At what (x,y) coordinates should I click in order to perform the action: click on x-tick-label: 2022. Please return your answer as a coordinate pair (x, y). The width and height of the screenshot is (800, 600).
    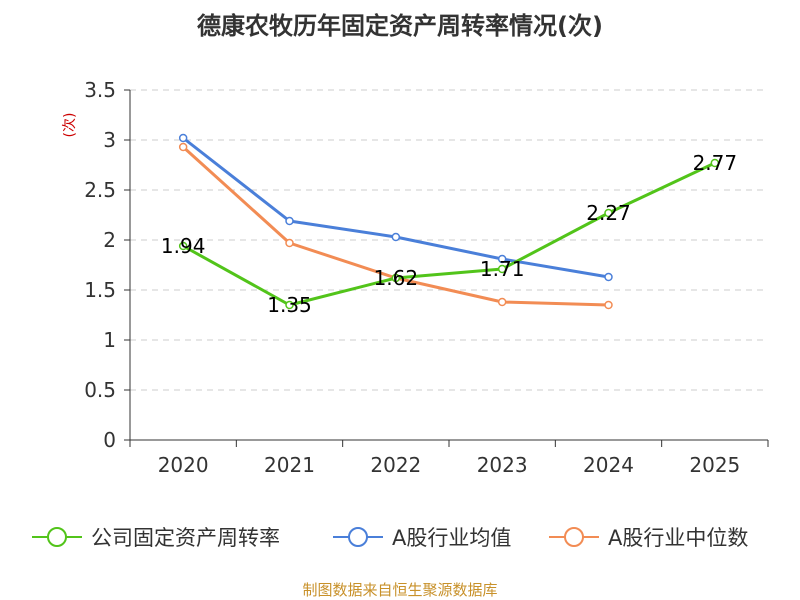
    Looking at the image, I should click on (395, 465).